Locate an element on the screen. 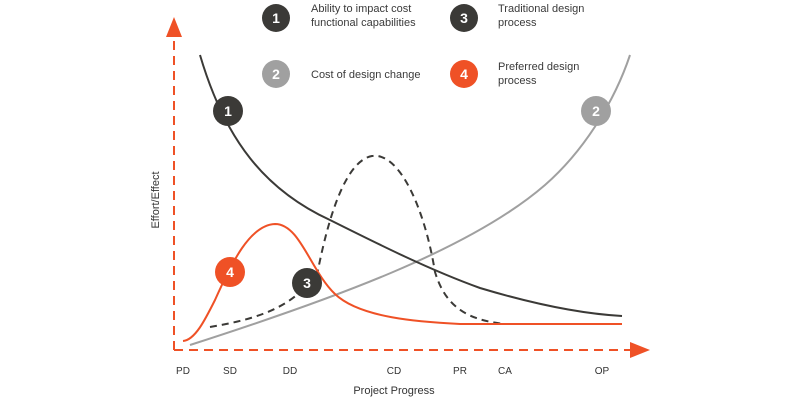 Image resolution: width=800 pixels, height=400 pixels. legend-badge-number: 2 is located at coordinates (276, 74).